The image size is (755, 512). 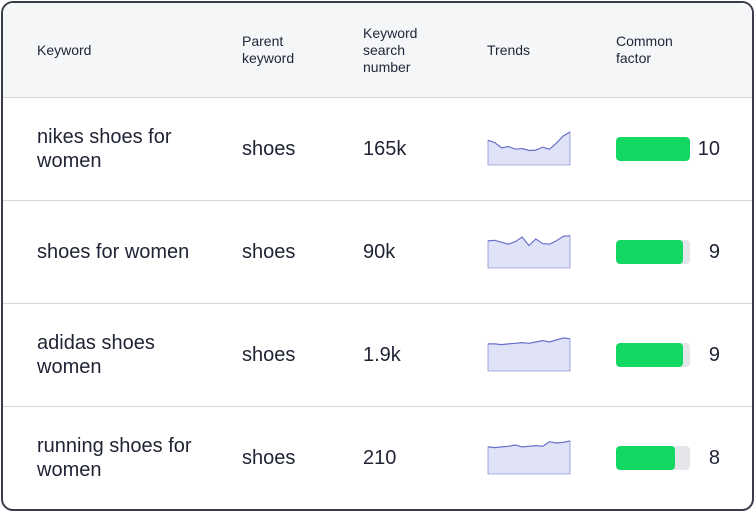 I want to click on search-number-cell: 210, so click(x=380, y=457).